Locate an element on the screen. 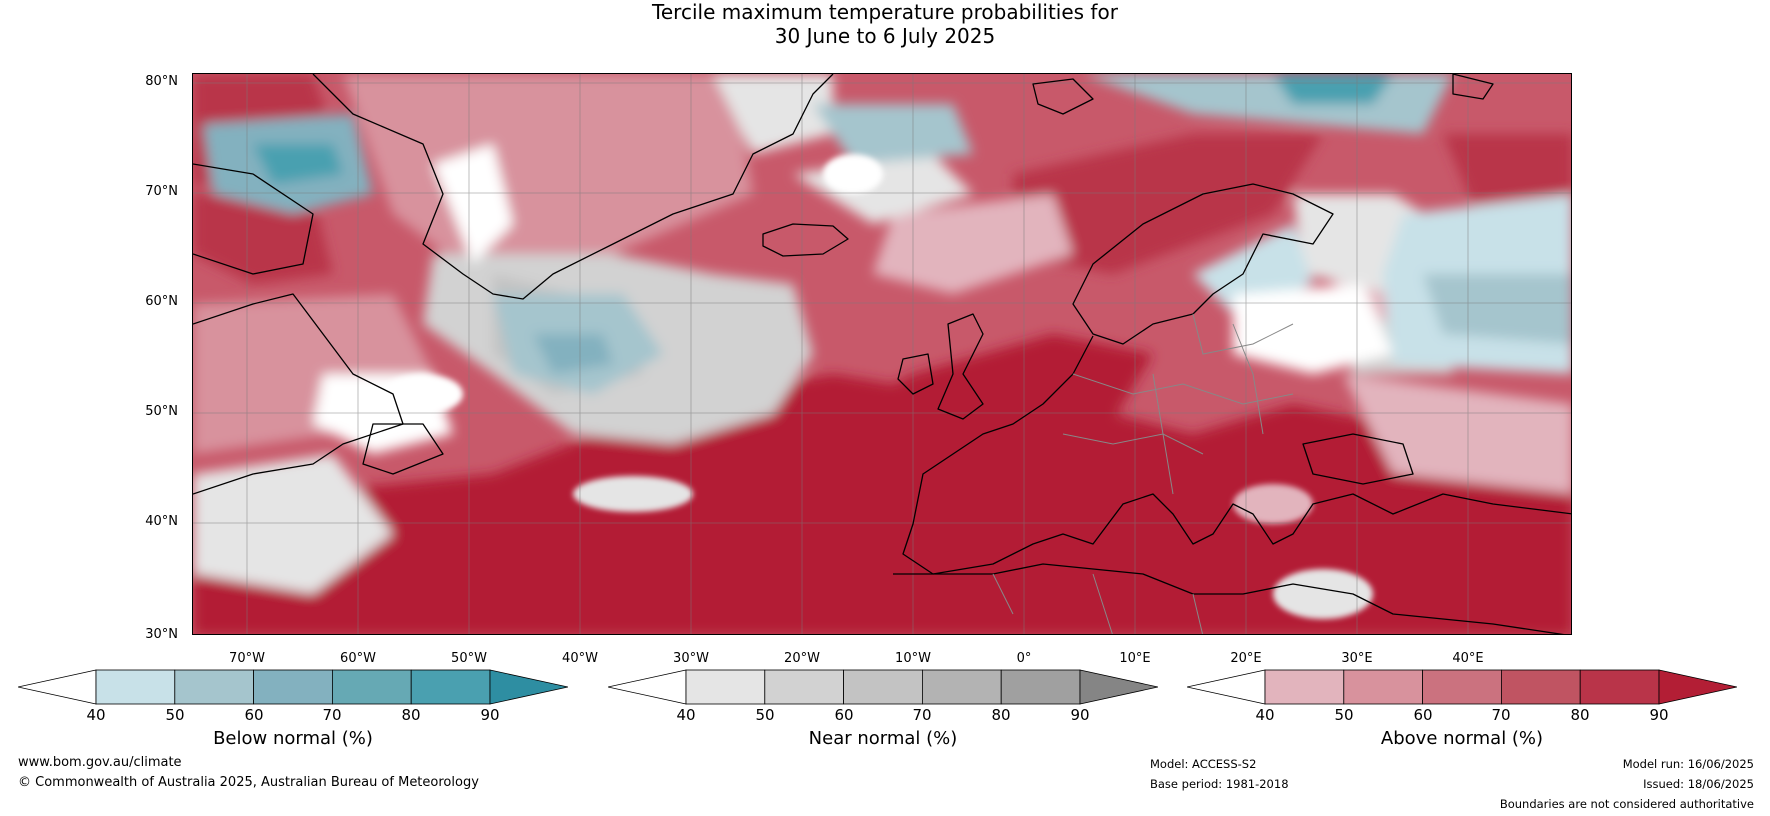 The image size is (1770, 816). coastline-scandinavia is located at coordinates (1203, 264).